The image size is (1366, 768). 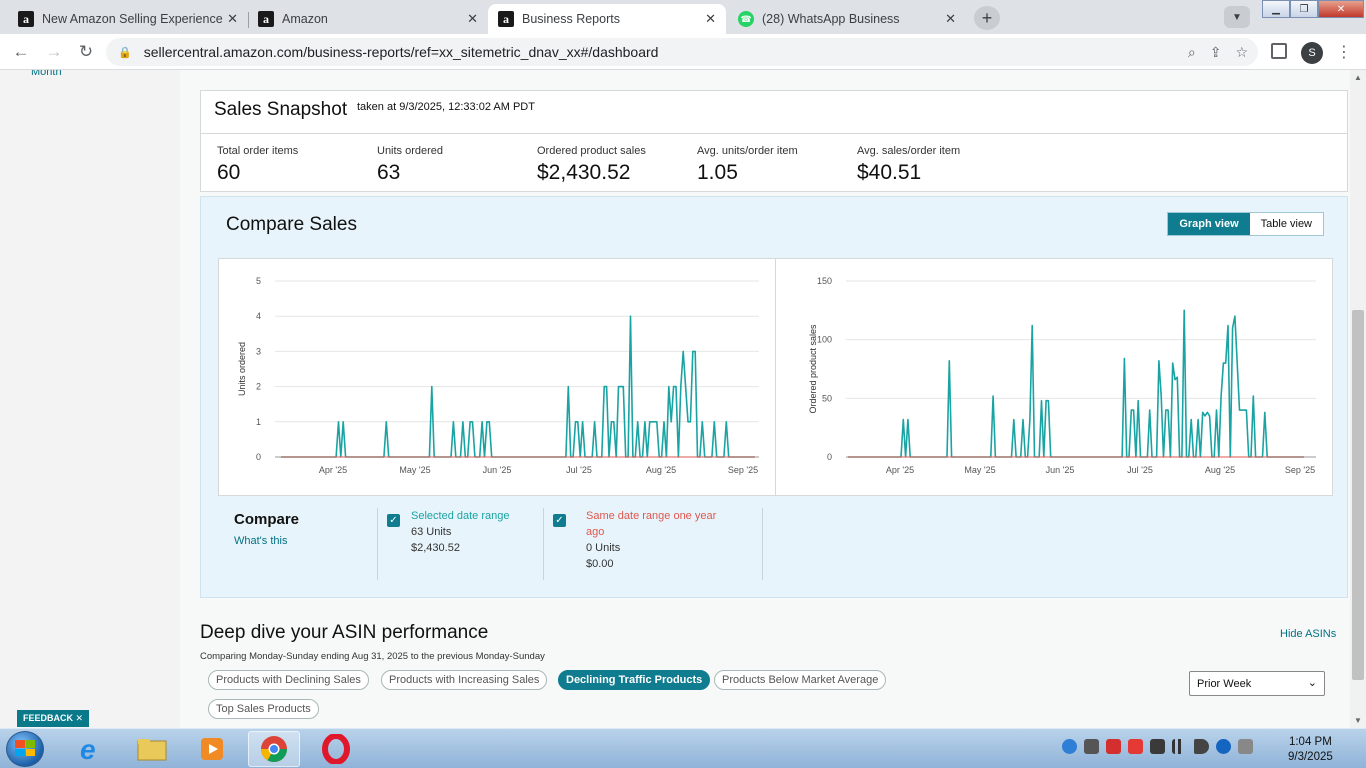 What do you see at coordinates (258, 387) in the screenshot?
I see `y-tick-label: 2` at bounding box center [258, 387].